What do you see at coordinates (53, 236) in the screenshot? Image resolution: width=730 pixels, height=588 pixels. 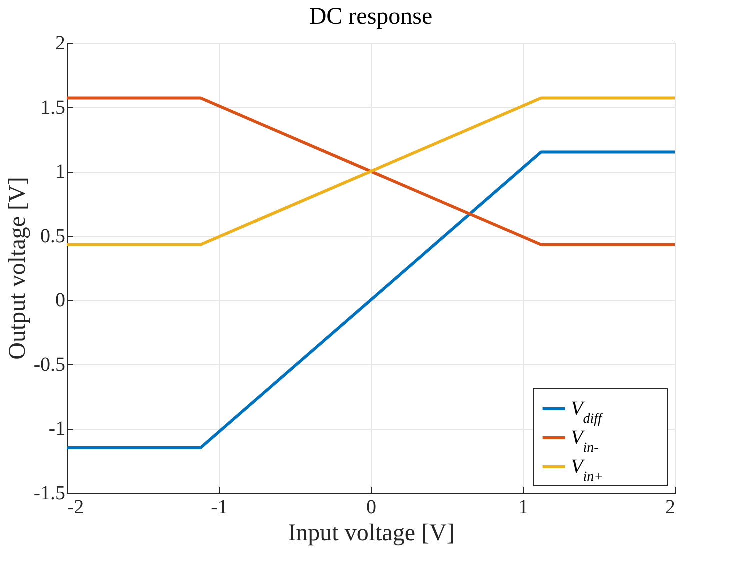 I see `y-tick-label: 0.5` at bounding box center [53, 236].